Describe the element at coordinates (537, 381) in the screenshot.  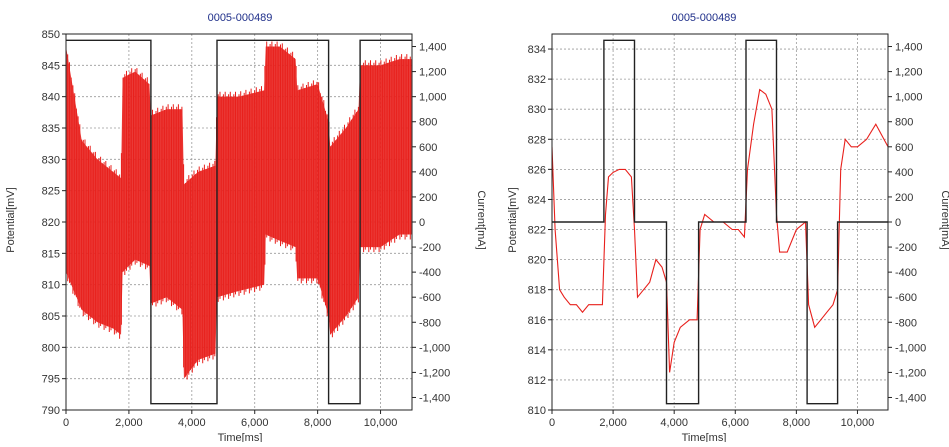
I see `y-tick-label: 812` at that location.